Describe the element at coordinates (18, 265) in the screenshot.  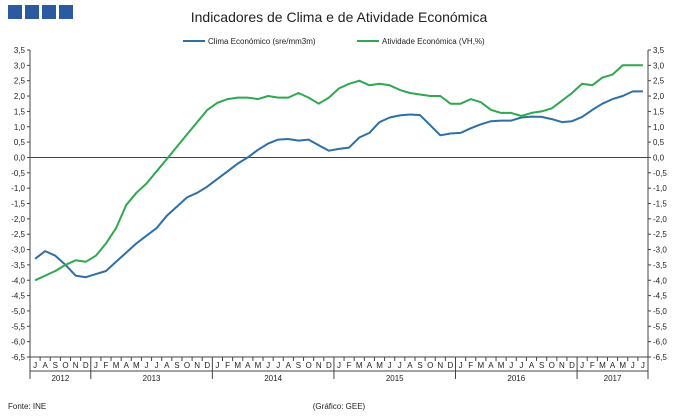
I see `y-tick-label-left: -3,5` at that location.